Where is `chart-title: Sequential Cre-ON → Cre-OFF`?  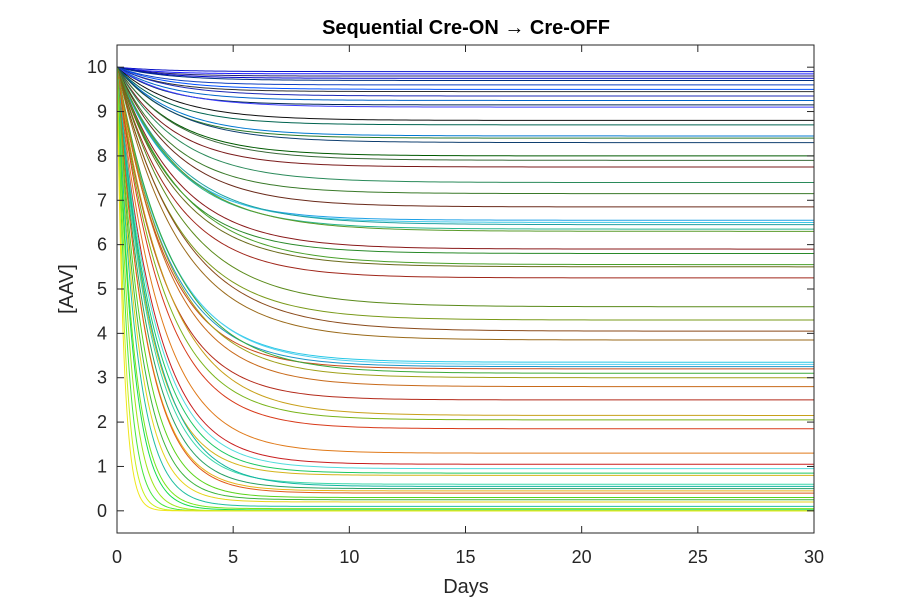
chart-title: Sequential Cre-ON → Cre-OFF is located at coordinates (466, 28).